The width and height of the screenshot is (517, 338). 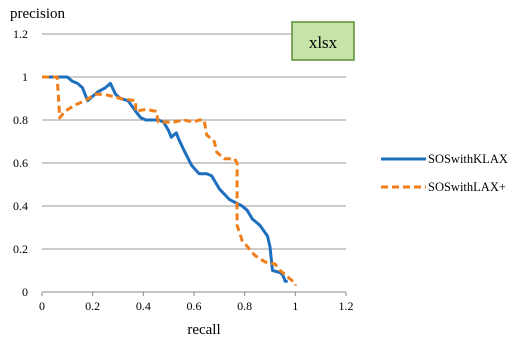 I want to click on annotation-badge: xlsx, so click(x=323, y=41).